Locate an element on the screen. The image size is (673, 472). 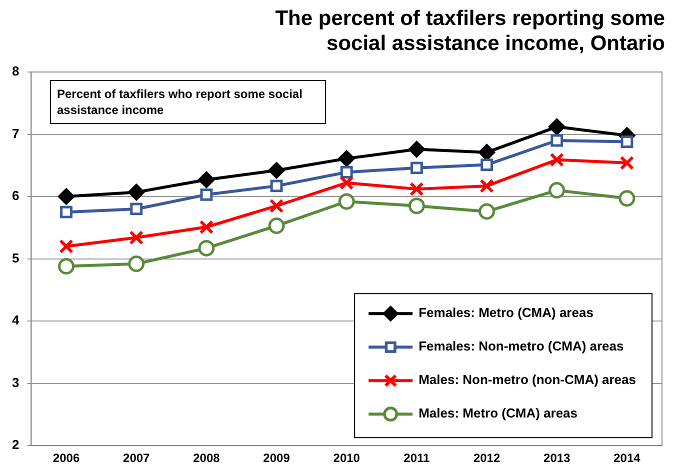
legend-label: Males: Metro (CMA) areas is located at coordinates (498, 413).